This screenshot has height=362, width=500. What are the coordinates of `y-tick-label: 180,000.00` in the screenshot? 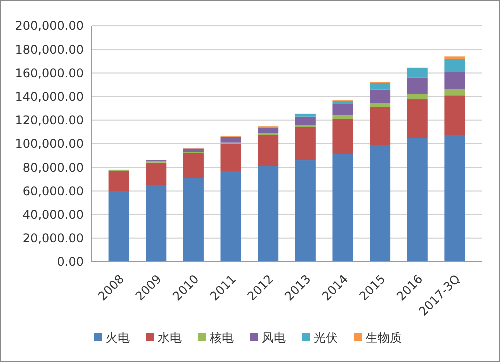 It's located at (49, 49).